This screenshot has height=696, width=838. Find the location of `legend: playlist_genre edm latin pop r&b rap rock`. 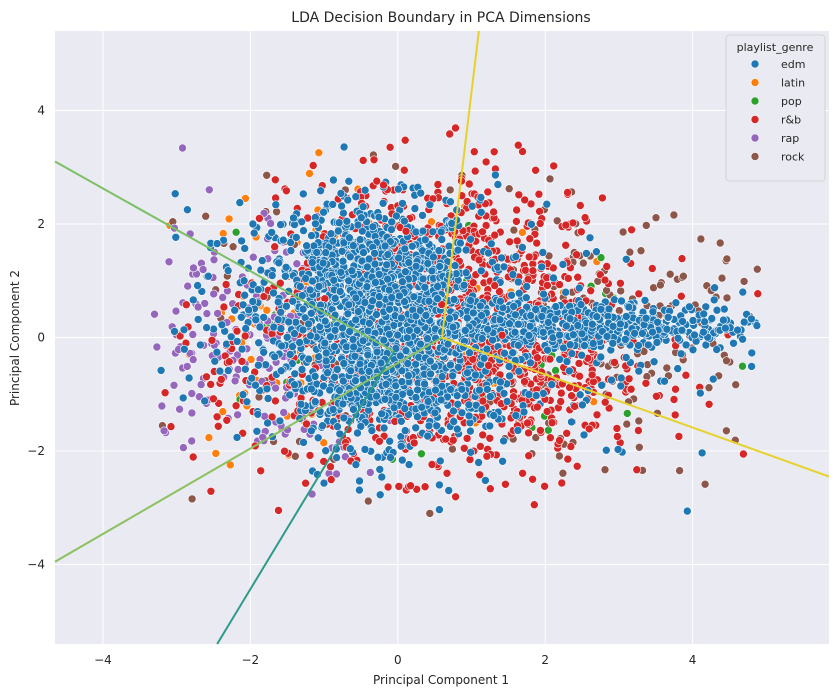

legend: playlist_genre edm latin pop r&b rap rock is located at coordinates (775, 108).